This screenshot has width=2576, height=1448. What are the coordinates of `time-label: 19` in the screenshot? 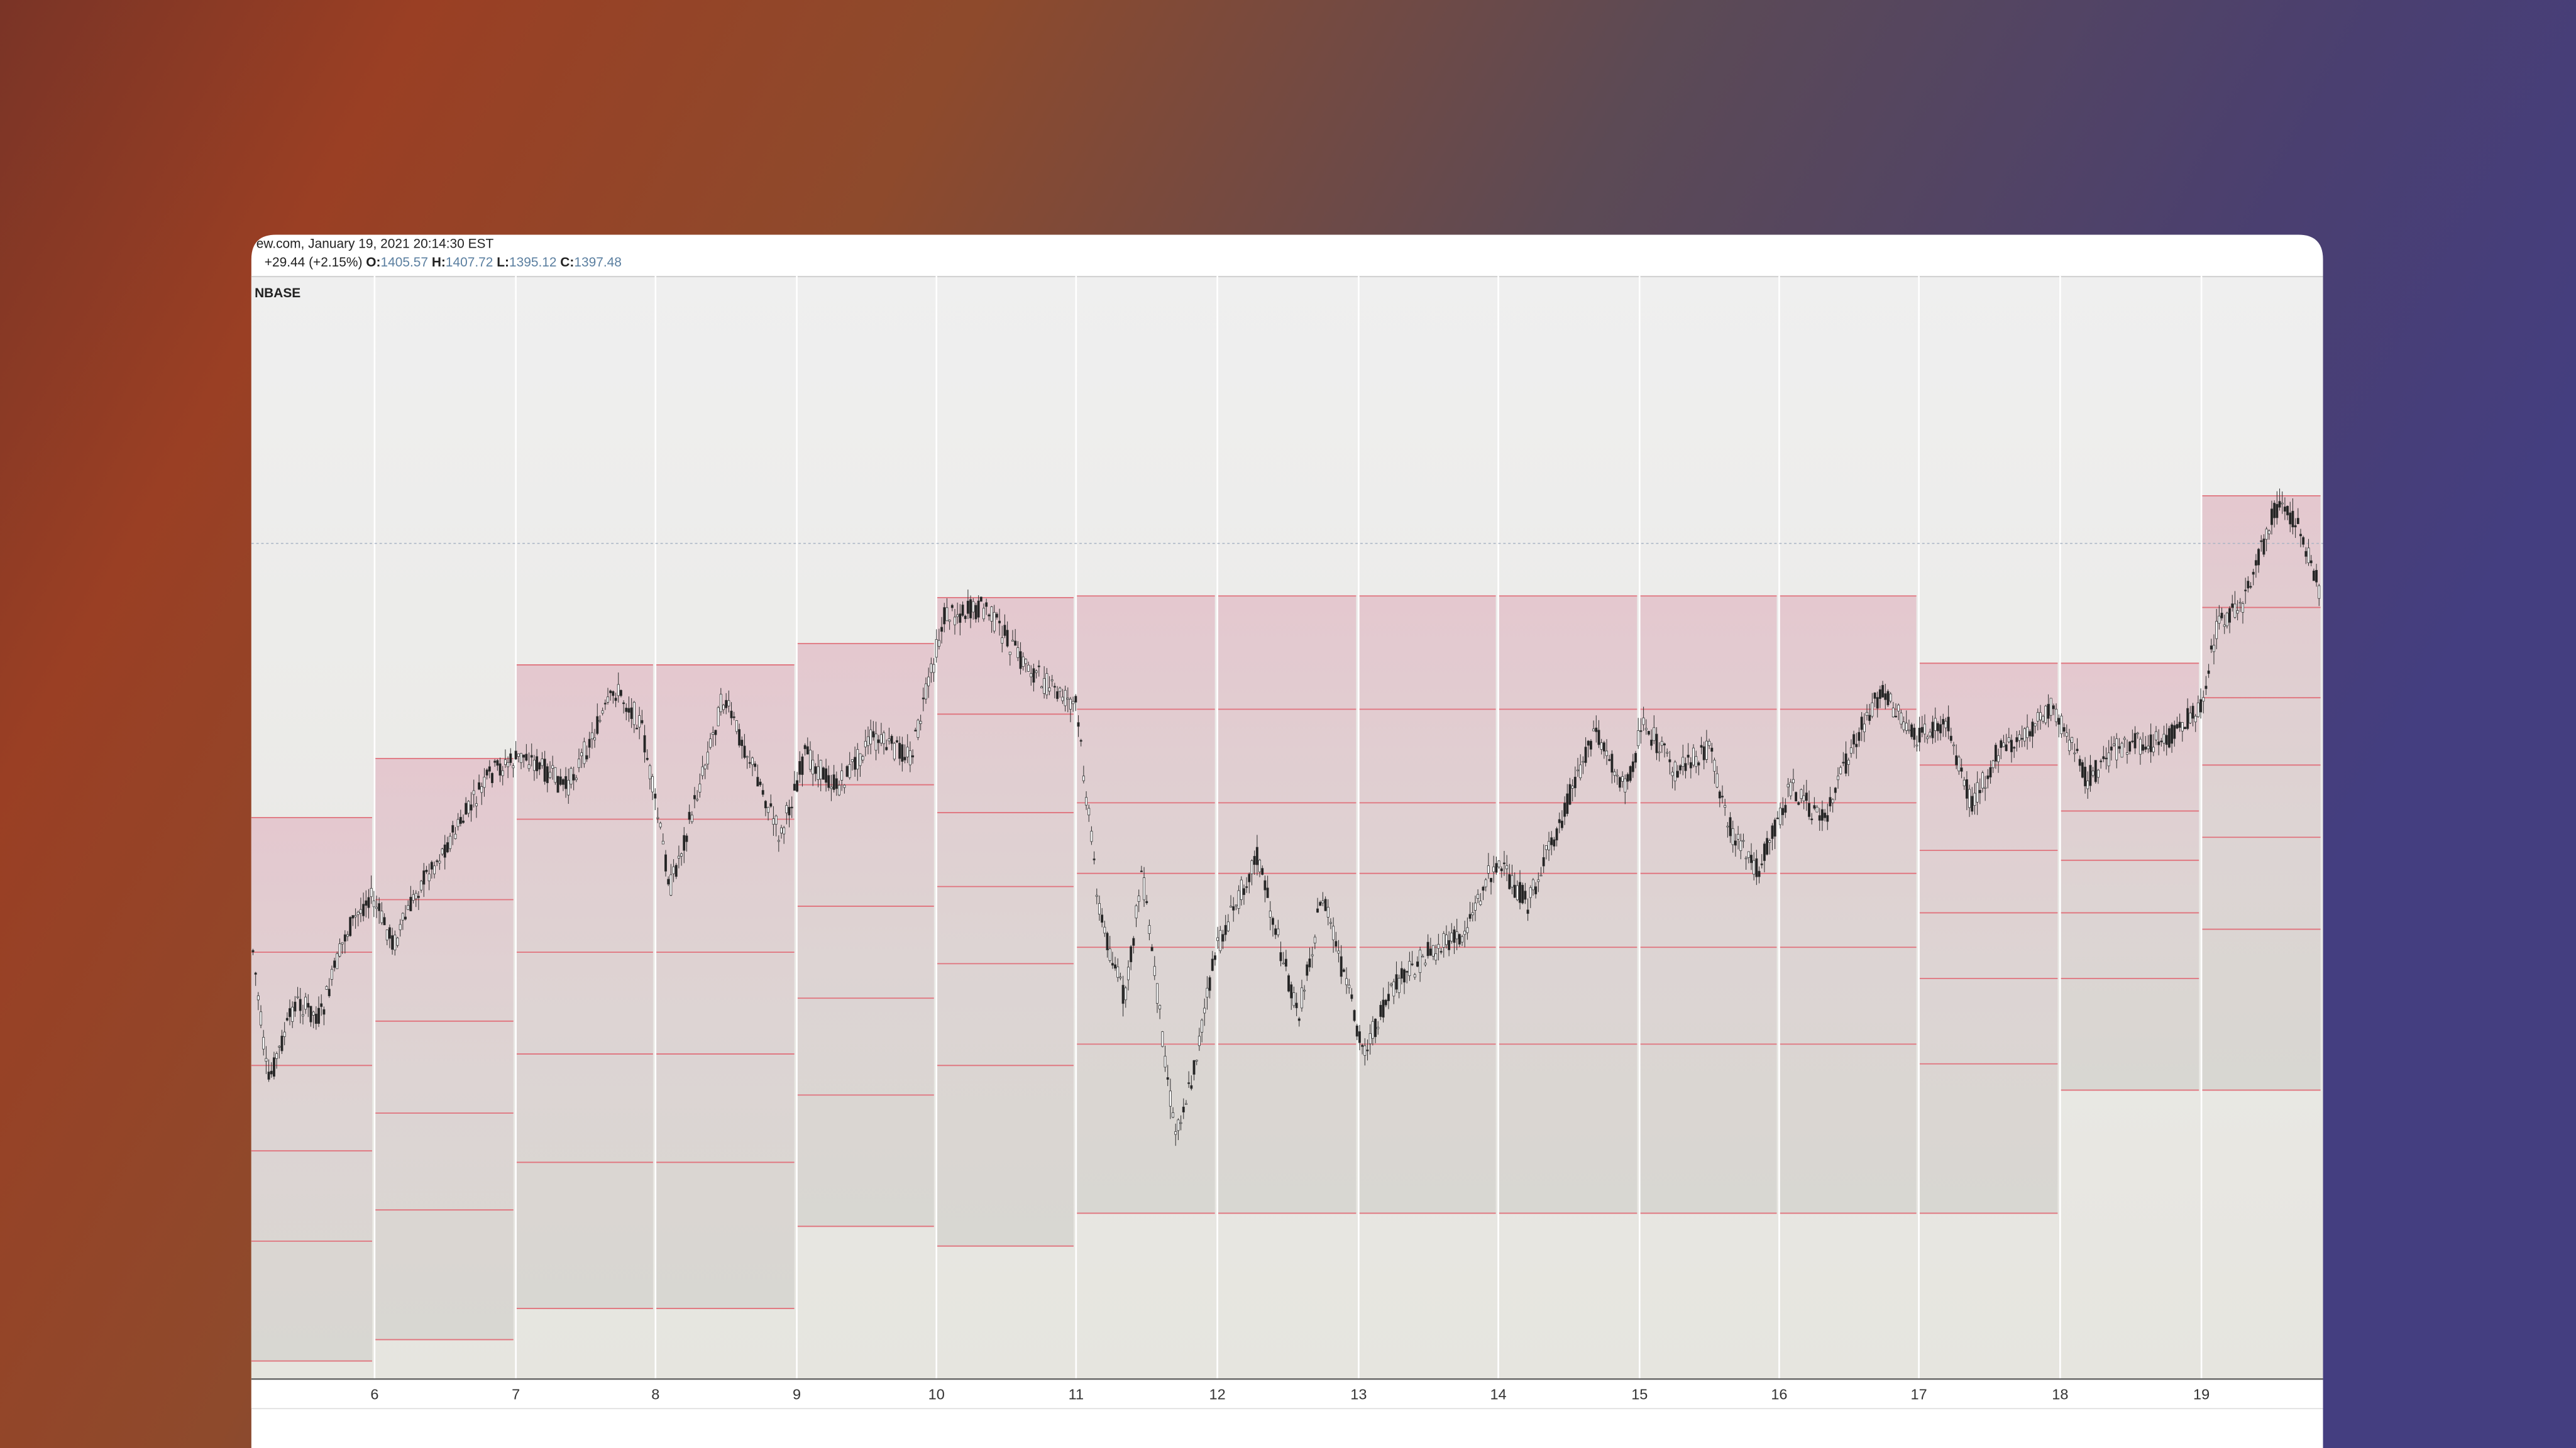 It's located at (2202, 1394).